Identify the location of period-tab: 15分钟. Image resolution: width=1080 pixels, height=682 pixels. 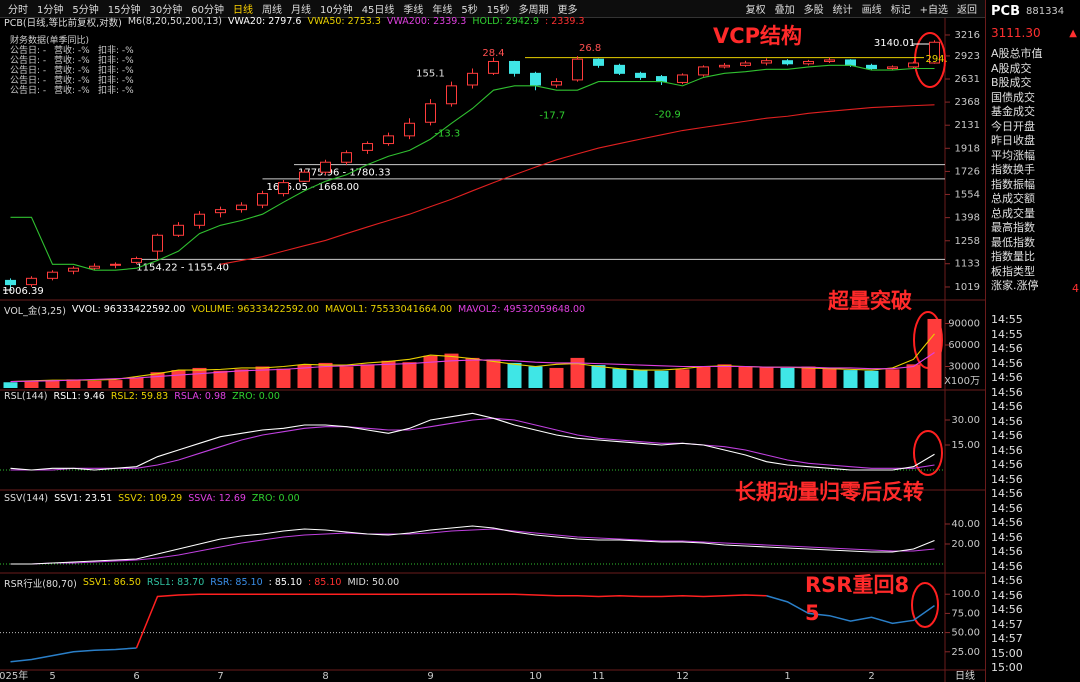
(124, 10).